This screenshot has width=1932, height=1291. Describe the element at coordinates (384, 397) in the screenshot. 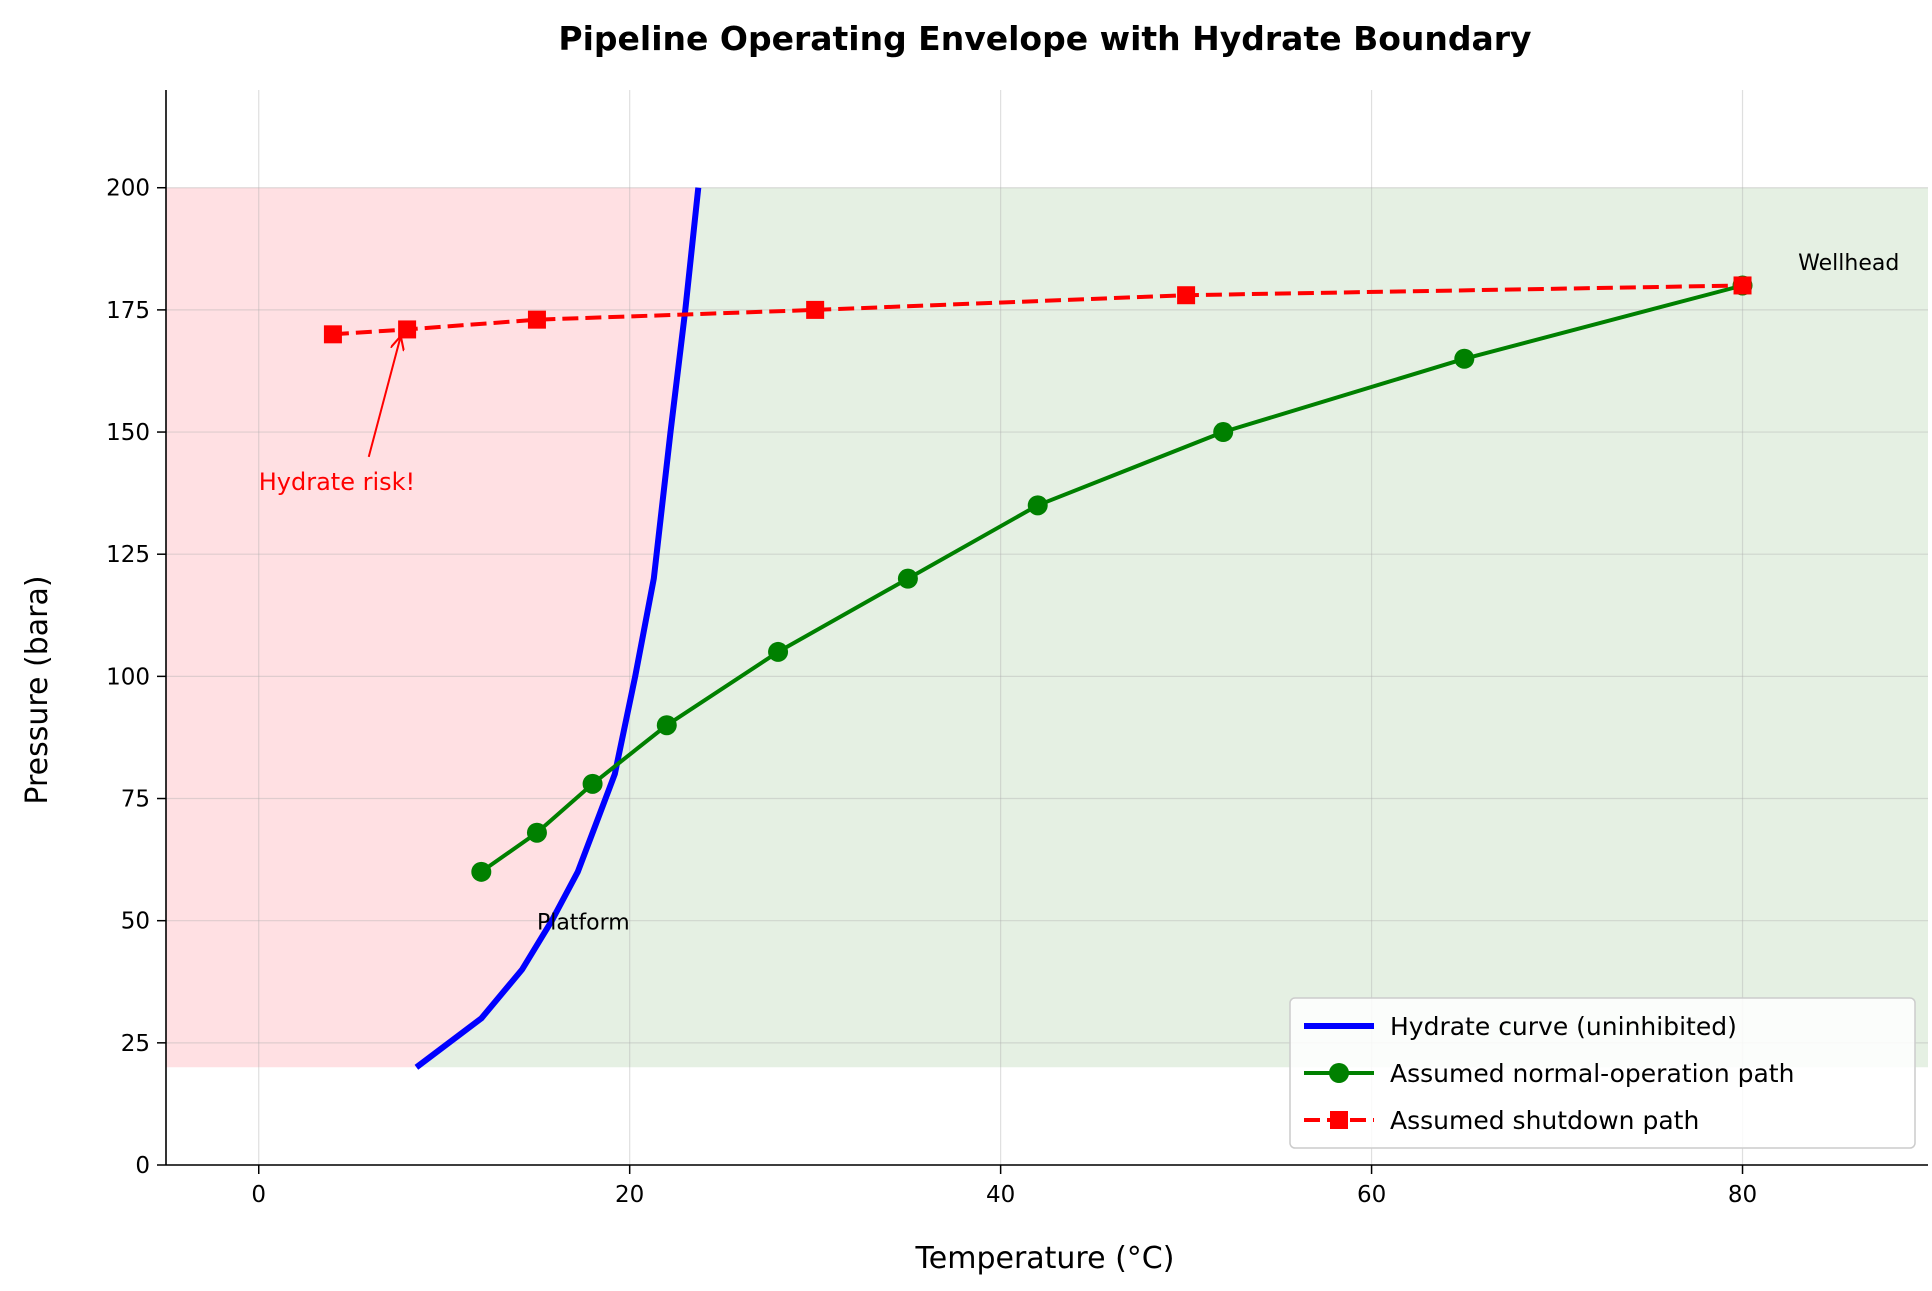

I see `annotation-arrow` at that location.